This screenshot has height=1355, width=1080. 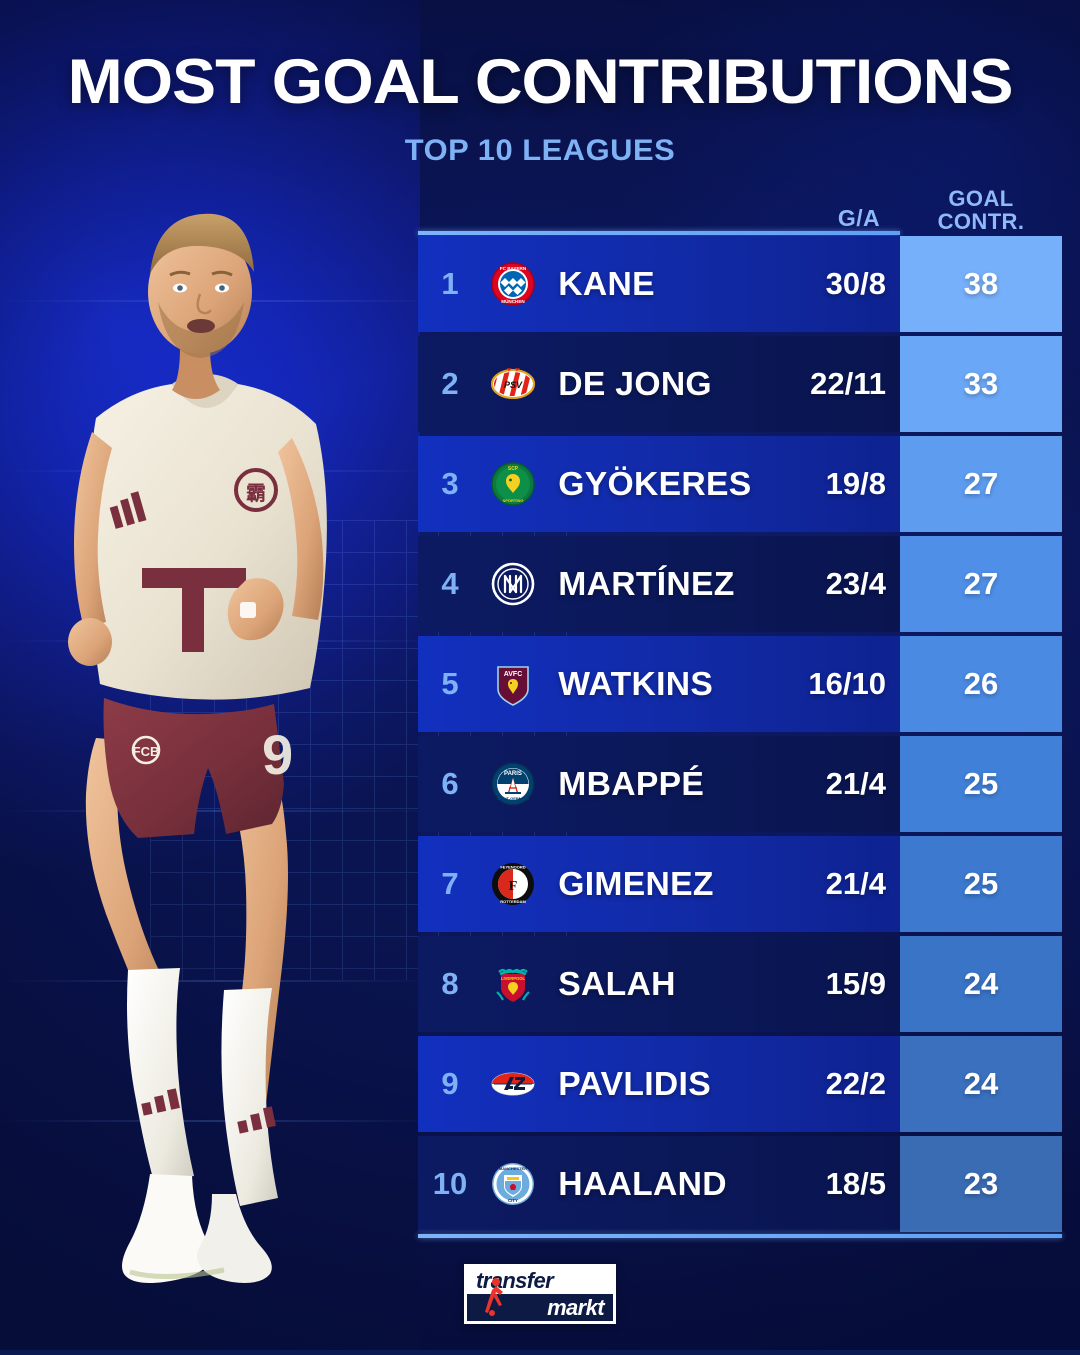 What do you see at coordinates (855, 283) in the screenshot?
I see `goals-assists-value: 30/8` at bounding box center [855, 283].